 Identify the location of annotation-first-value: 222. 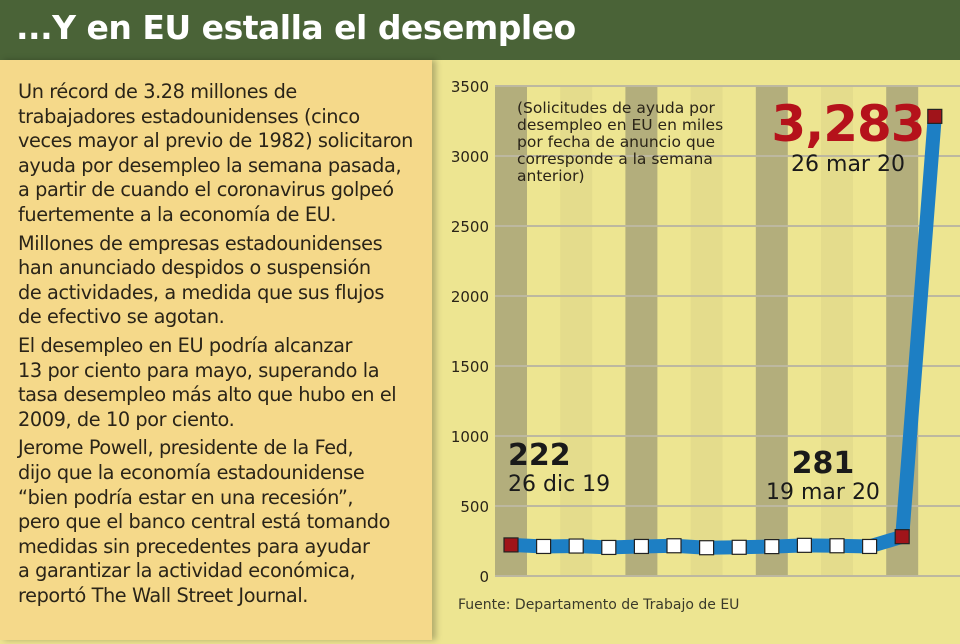
(539, 455).